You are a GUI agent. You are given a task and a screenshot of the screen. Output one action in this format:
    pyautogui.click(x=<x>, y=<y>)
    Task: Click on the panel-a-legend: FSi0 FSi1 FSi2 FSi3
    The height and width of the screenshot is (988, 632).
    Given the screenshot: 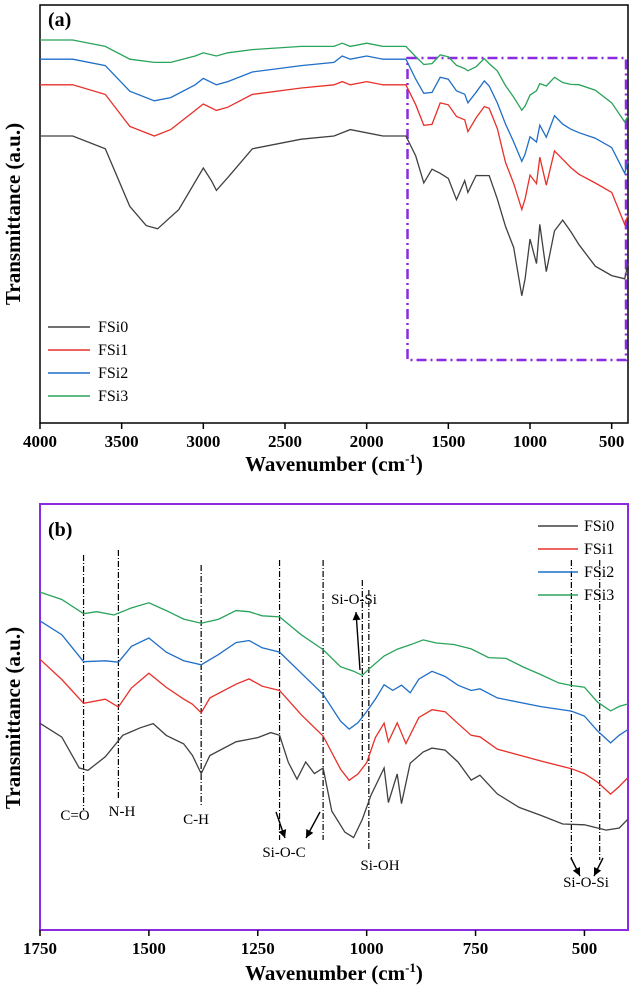 What is the action you would take?
    pyautogui.click(x=88, y=362)
    